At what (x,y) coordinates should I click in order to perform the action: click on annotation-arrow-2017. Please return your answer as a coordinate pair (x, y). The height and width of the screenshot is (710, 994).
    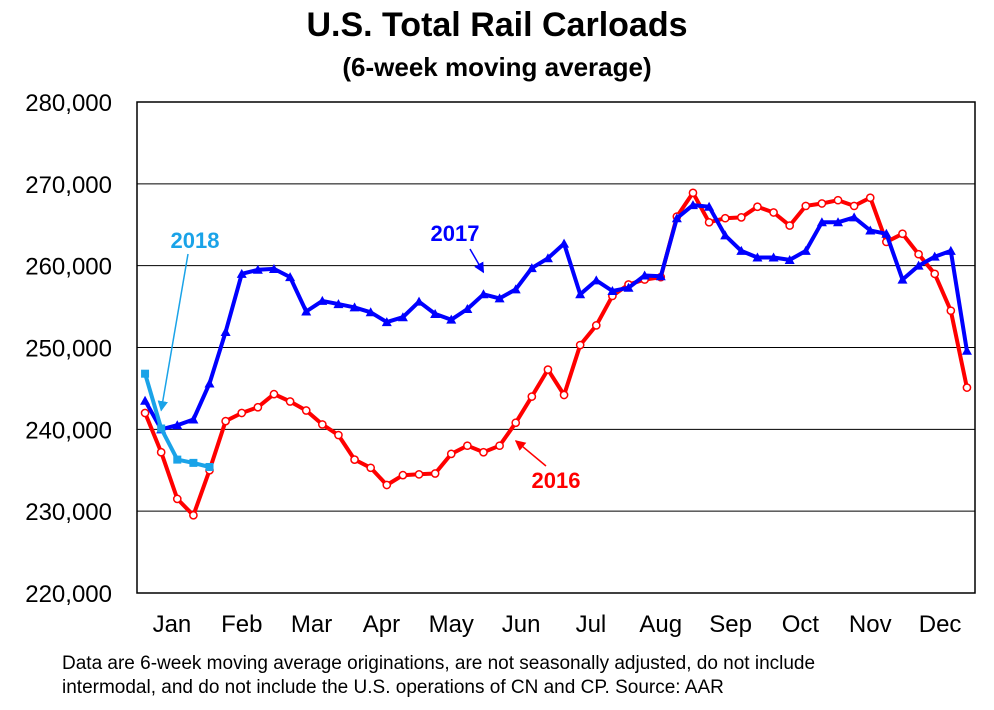
    Looking at the image, I should click on (477, 261).